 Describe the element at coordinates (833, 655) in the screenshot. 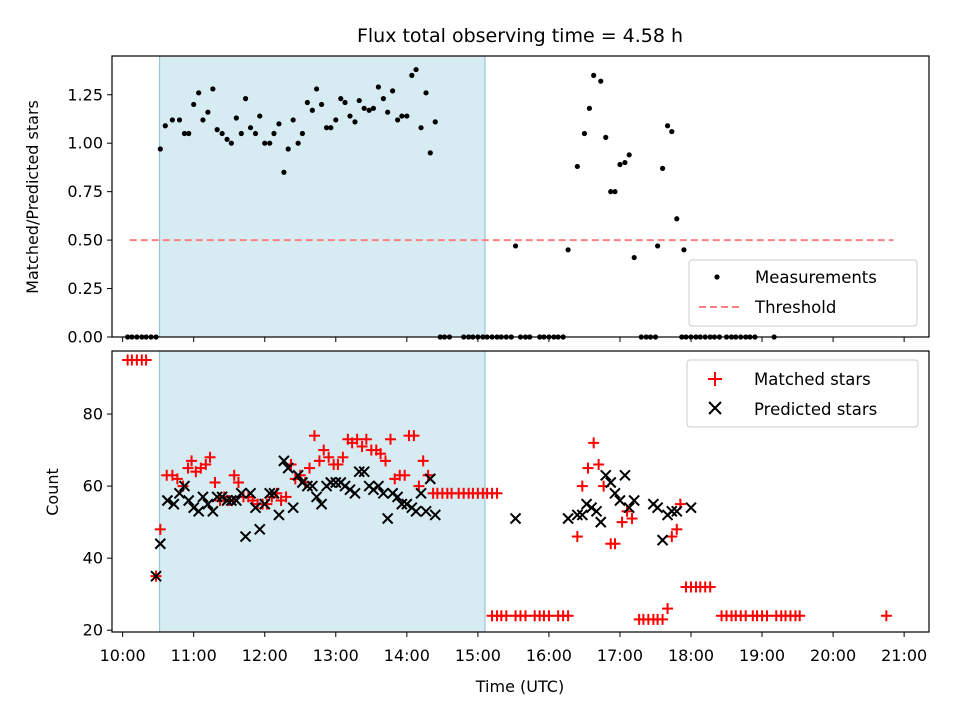

I see `bottom-x-tick-label: 20:00` at that location.